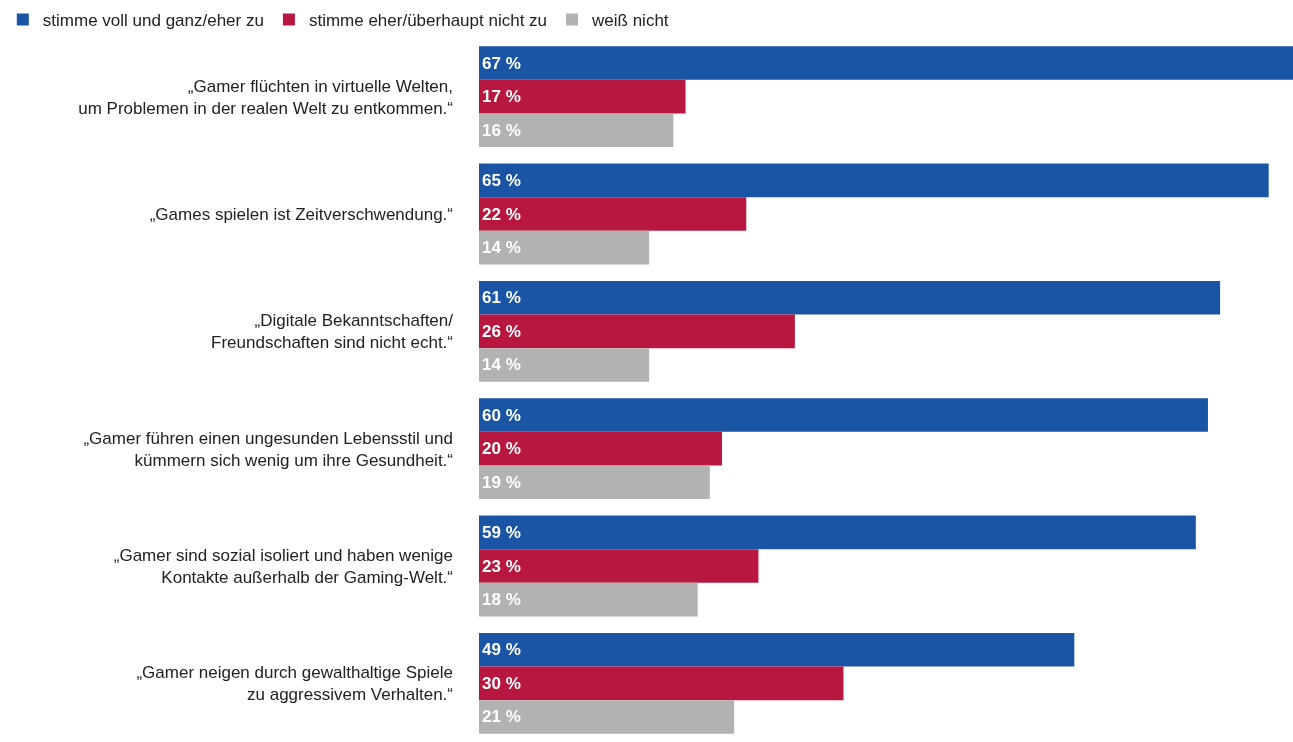  What do you see at coordinates (501, 130) in the screenshot?
I see `data-label: 16 %` at bounding box center [501, 130].